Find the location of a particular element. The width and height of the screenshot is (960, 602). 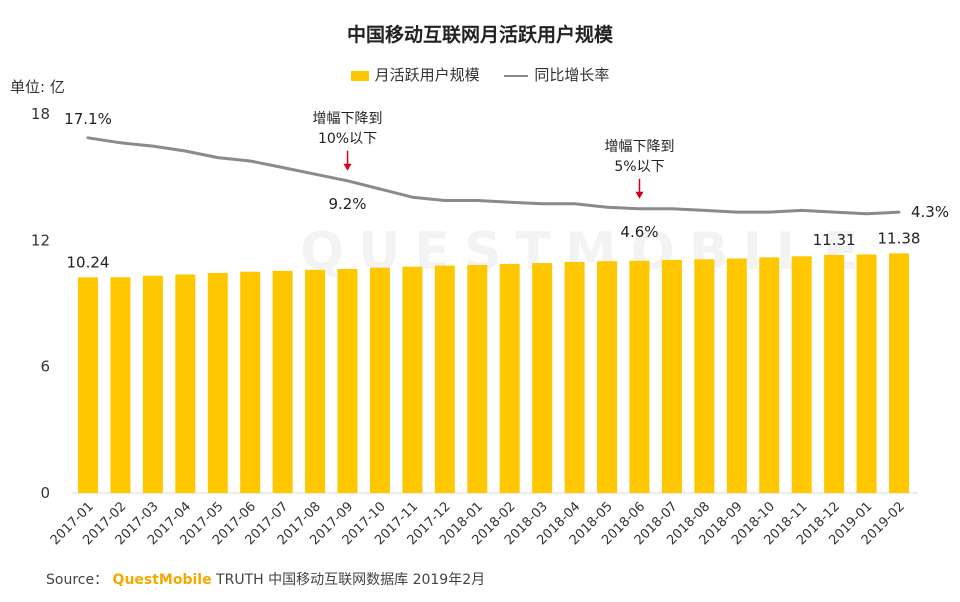

line-data-label-2017-09: 9.2% is located at coordinates (347, 204).